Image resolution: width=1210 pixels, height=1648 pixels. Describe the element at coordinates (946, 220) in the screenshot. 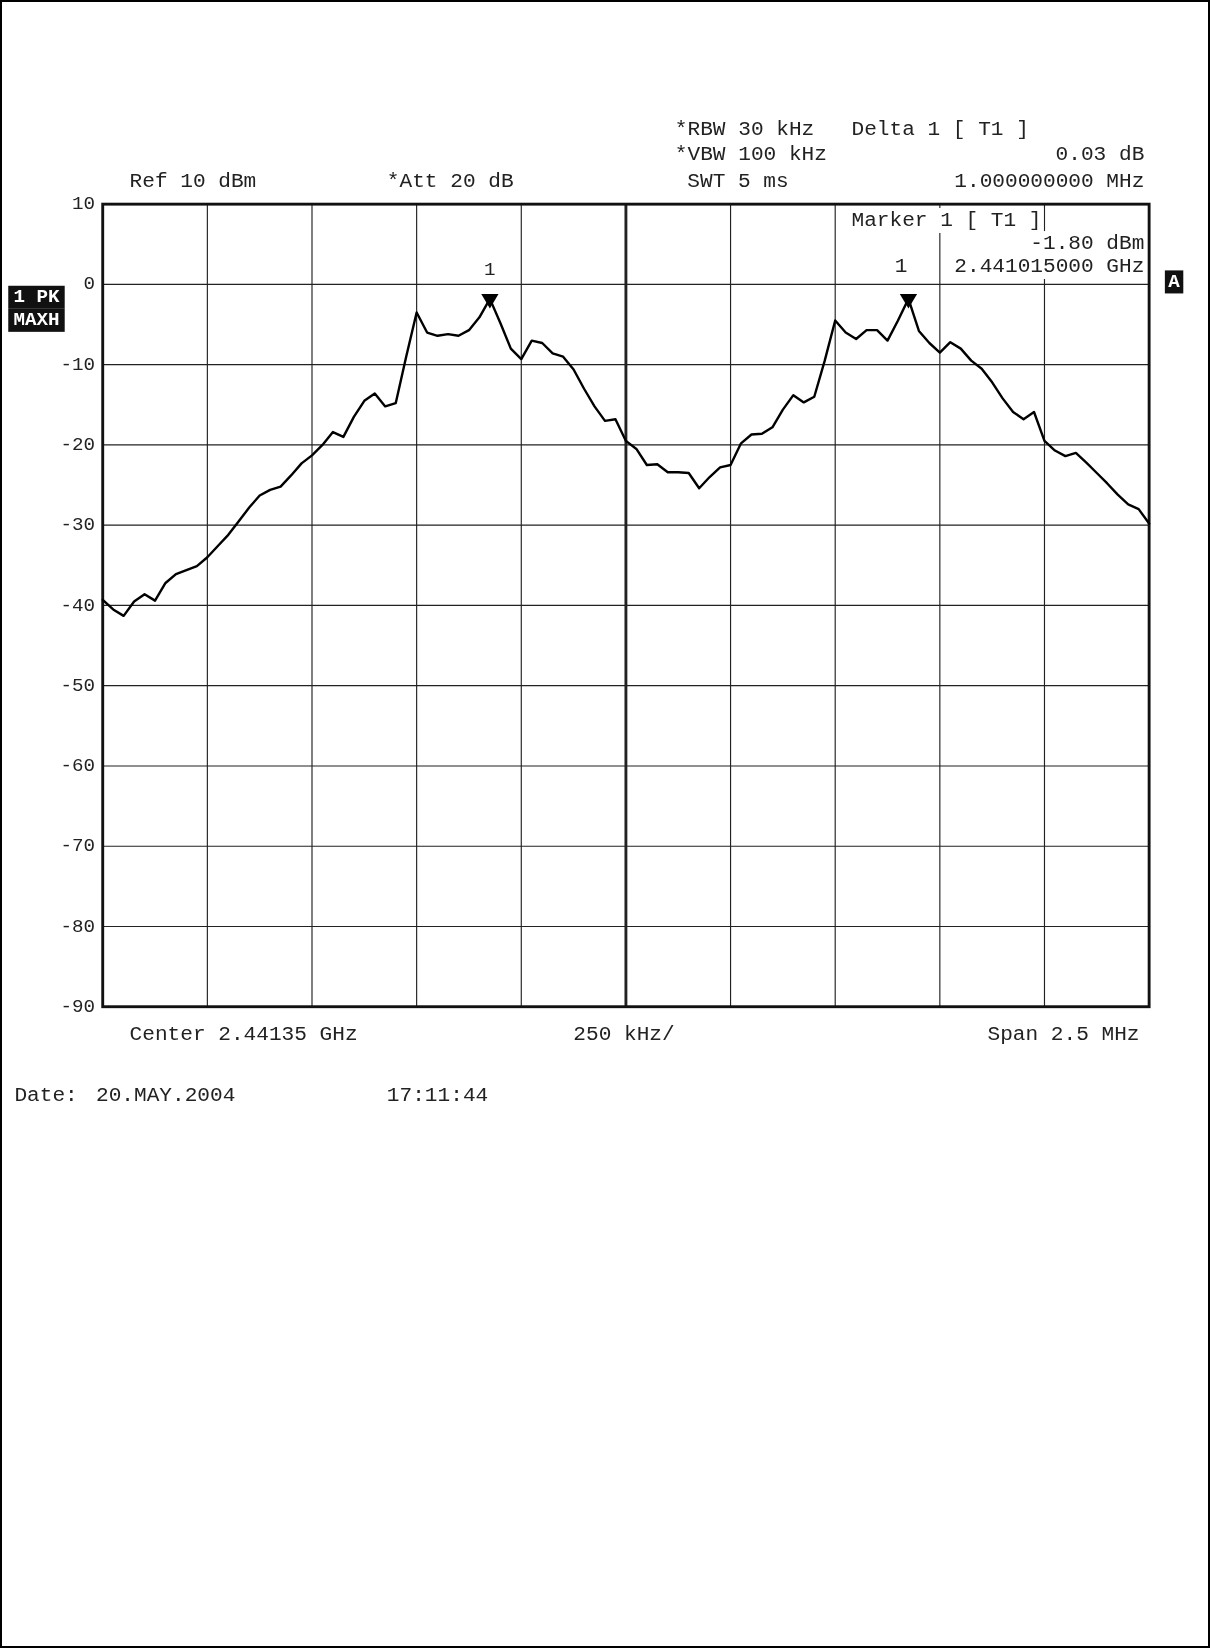

I see `annotation: Marker 1 [ T1 ]` at that location.